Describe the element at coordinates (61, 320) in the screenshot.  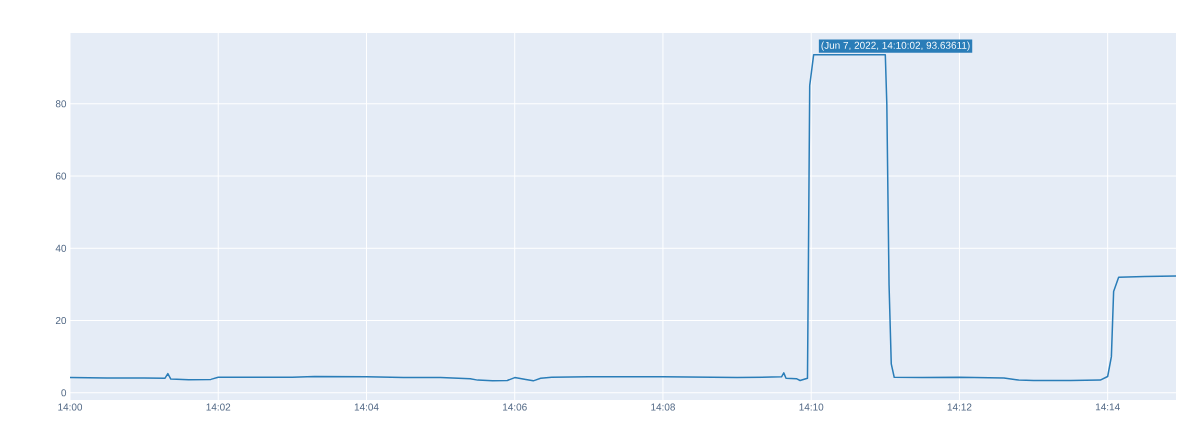
I see `y-tick-label: 20` at that location.